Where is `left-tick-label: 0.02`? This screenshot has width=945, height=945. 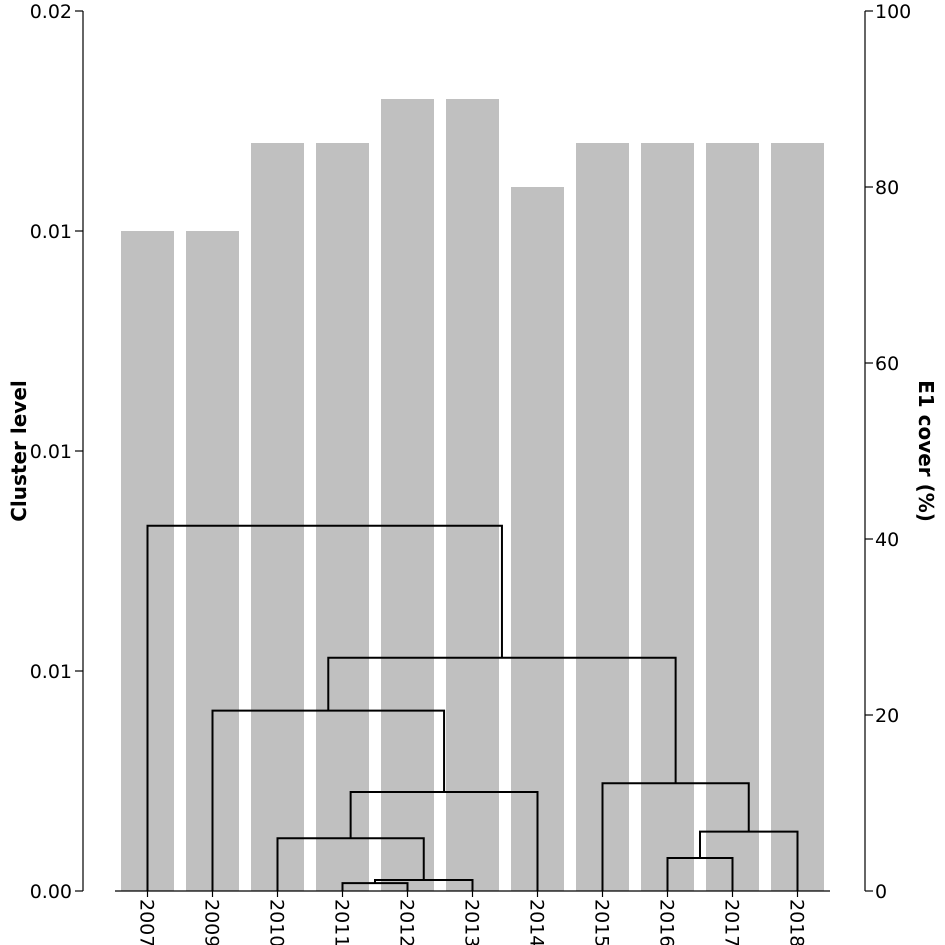 left-tick-label: 0.02 is located at coordinates (51, 12).